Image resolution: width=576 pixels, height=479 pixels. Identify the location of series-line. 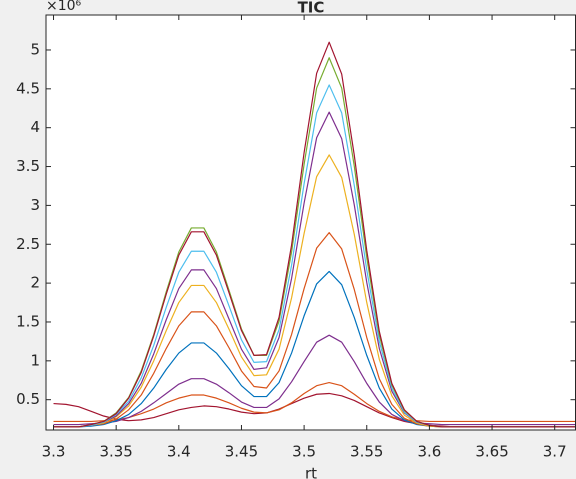
(314, 402).